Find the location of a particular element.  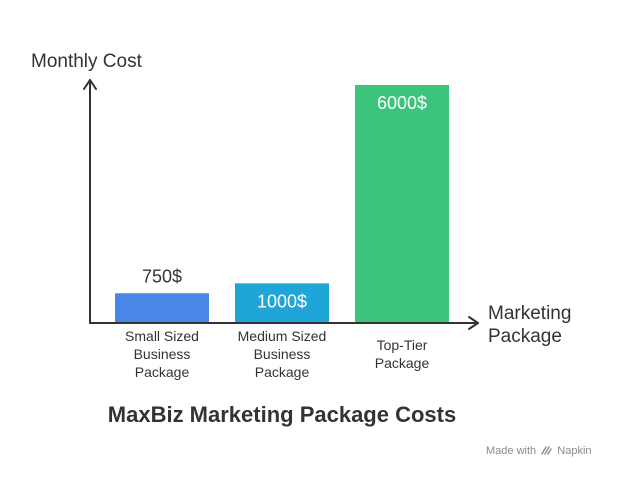

made-with-napkin-footer: Made with Napkin is located at coordinates (539, 451).